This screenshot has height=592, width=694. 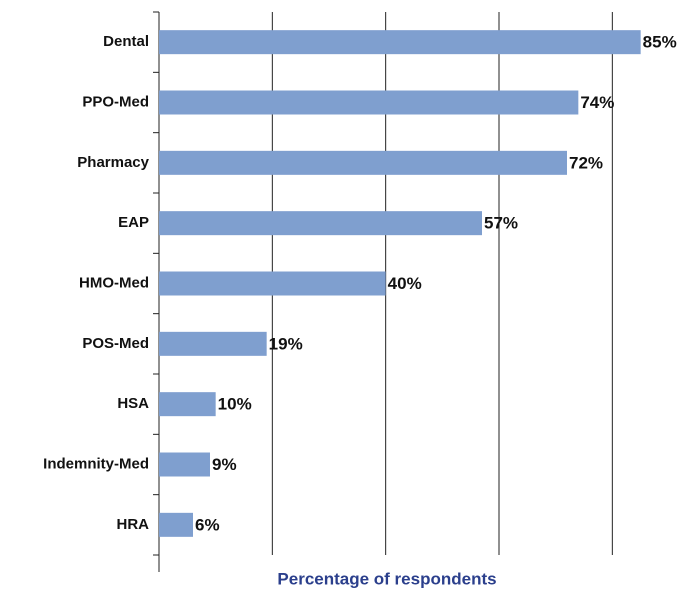 I want to click on y-tick-label: Indemnity-Med, so click(x=96, y=463).